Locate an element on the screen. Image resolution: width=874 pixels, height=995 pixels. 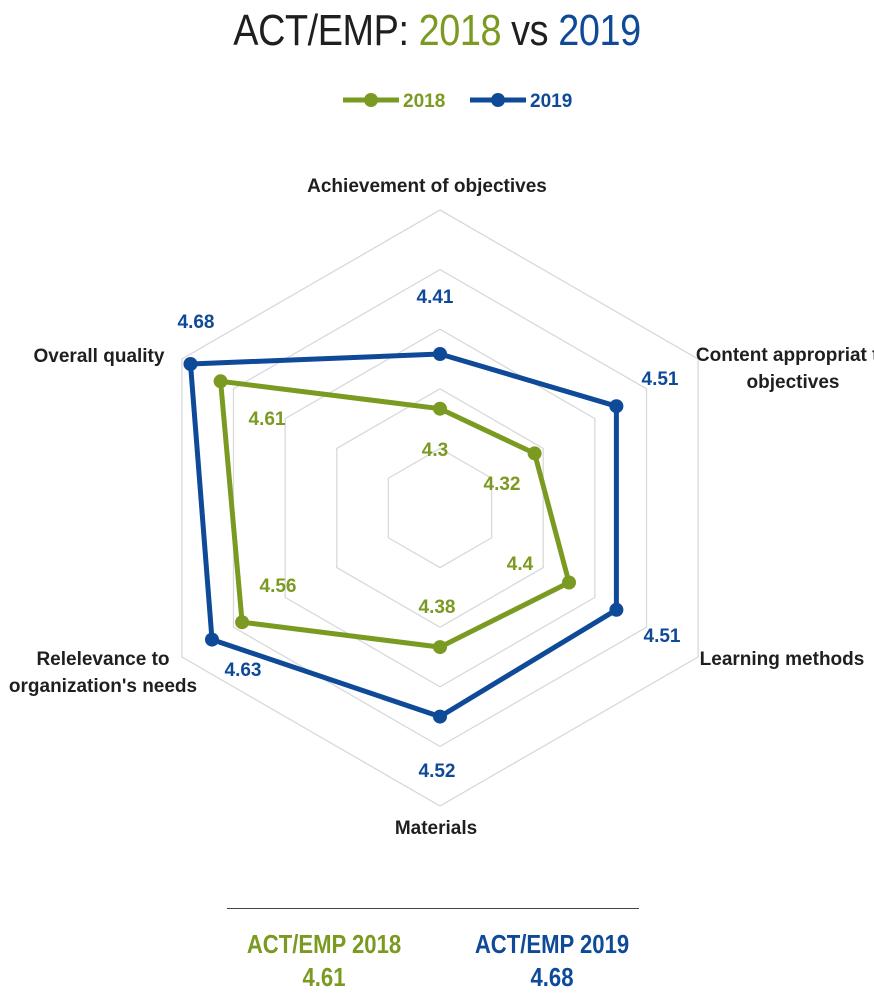
summary-2019-label: ACT/EMP 2019 is located at coordinates (552, 944).